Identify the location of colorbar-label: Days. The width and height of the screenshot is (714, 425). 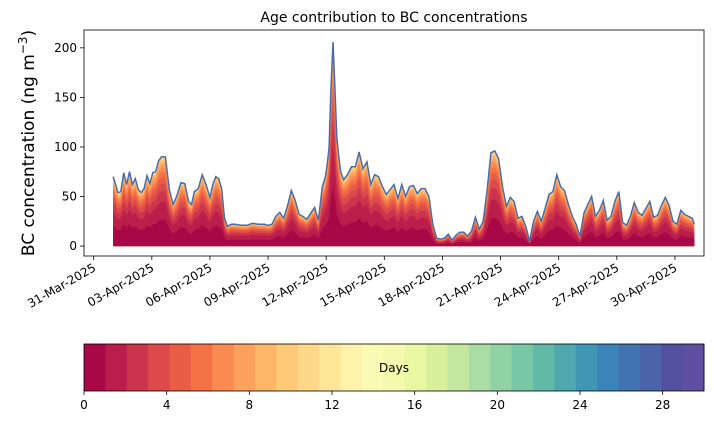
(394, 368).